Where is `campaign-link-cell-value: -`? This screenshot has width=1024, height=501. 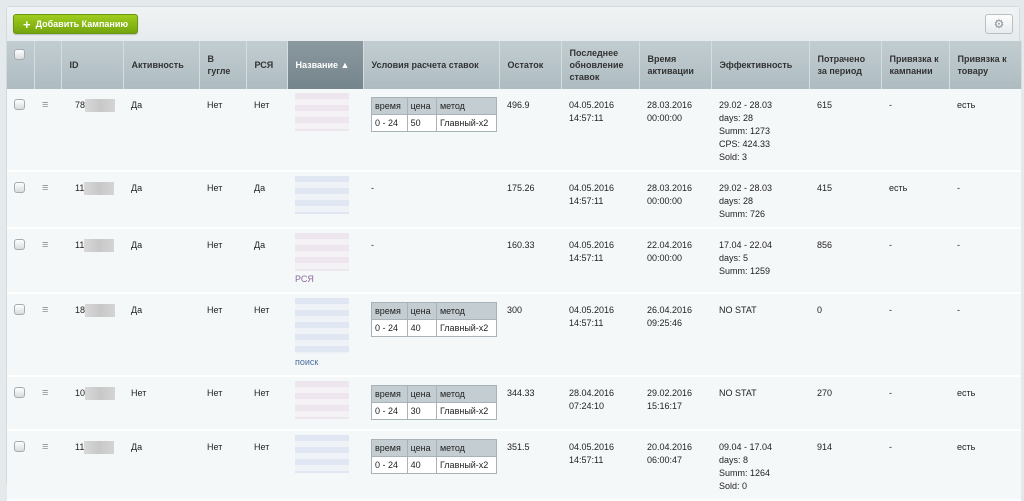 campaign-link-cell-value: - is located at coordinates (890, 245).